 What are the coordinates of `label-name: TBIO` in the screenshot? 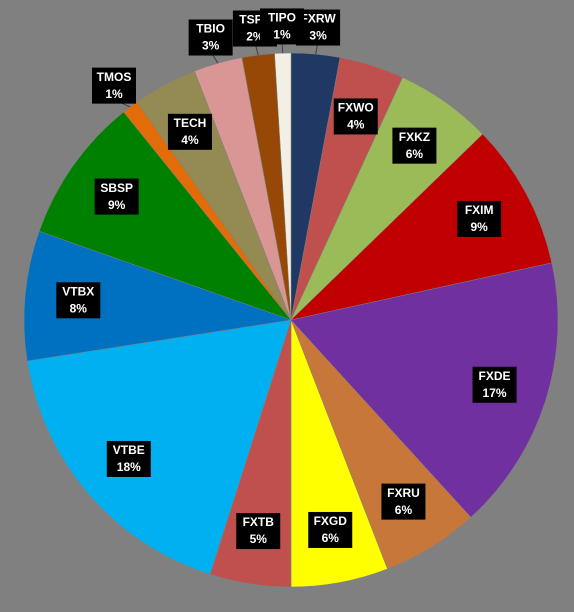 It's located at (210, 29).